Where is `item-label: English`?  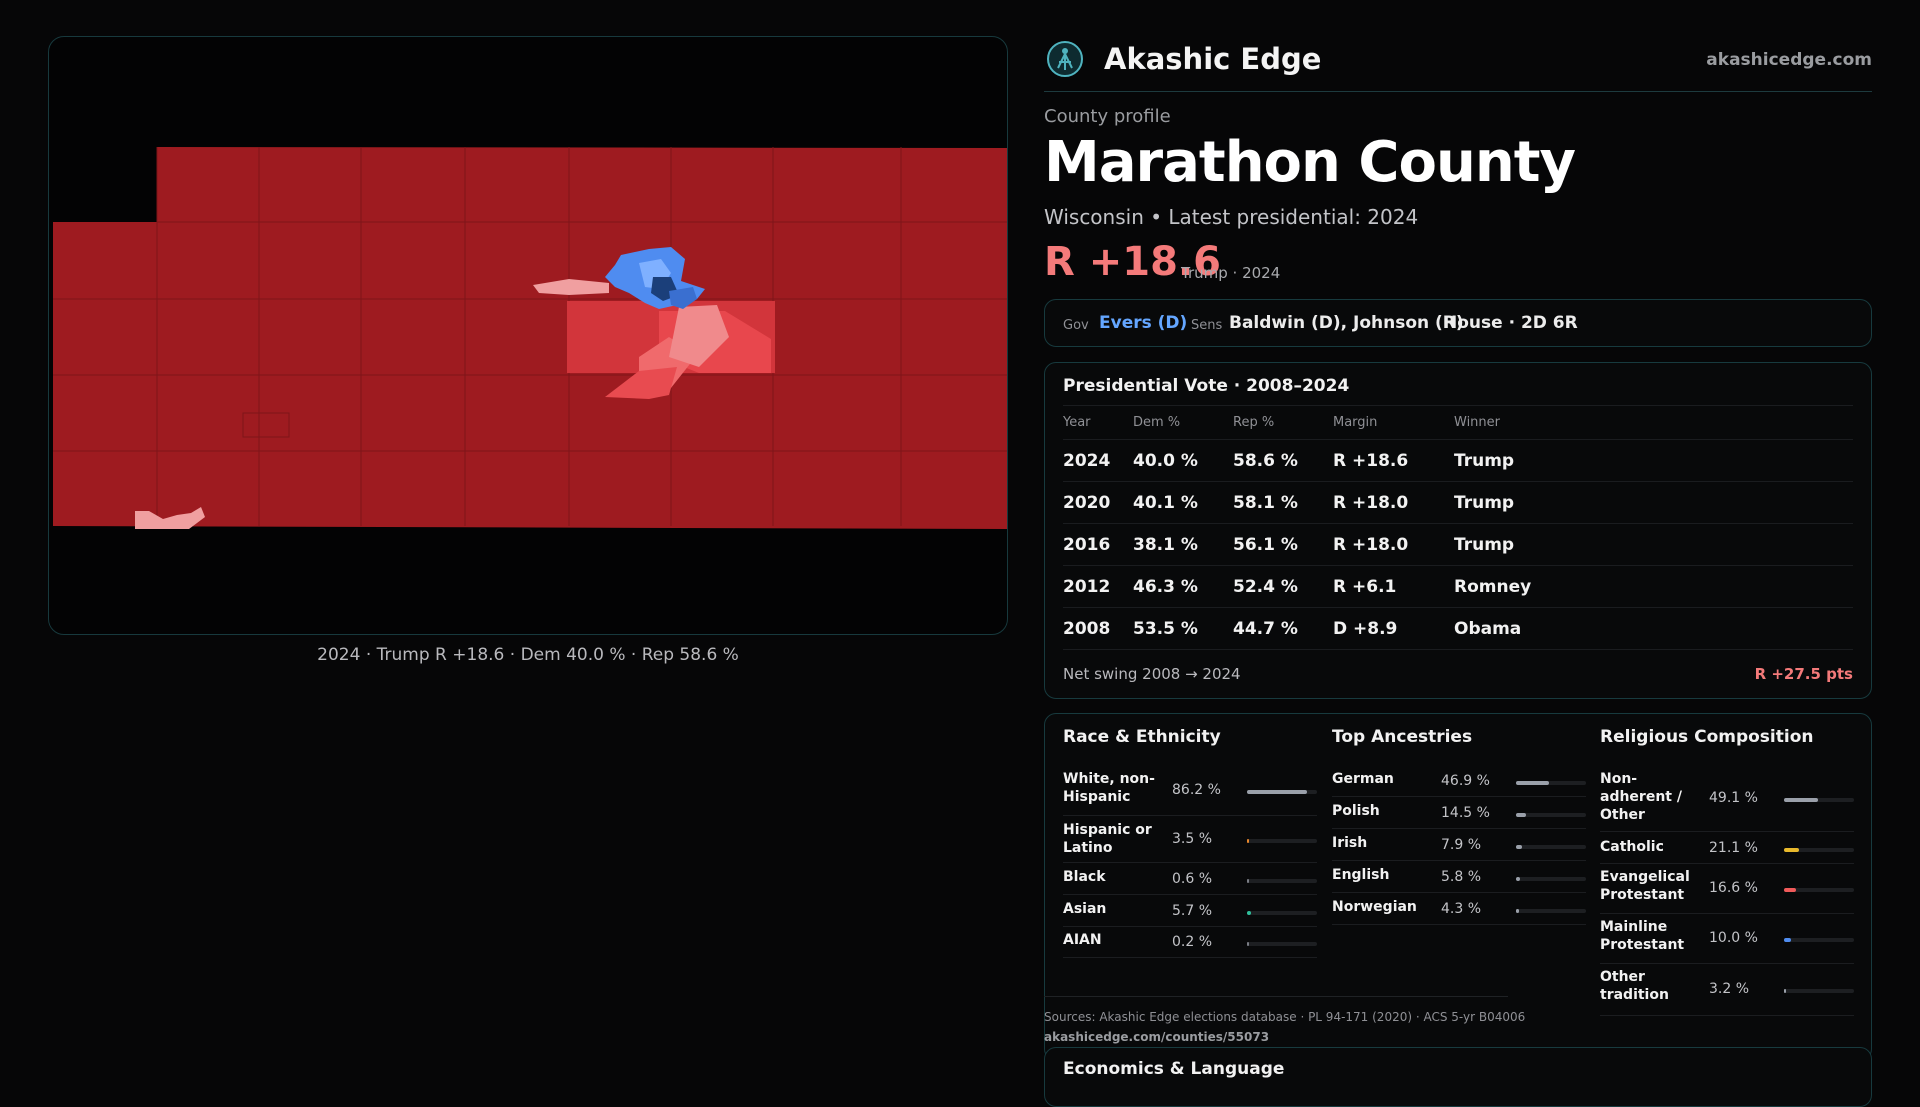
item-label: English is located at coordinates (1361, 875).